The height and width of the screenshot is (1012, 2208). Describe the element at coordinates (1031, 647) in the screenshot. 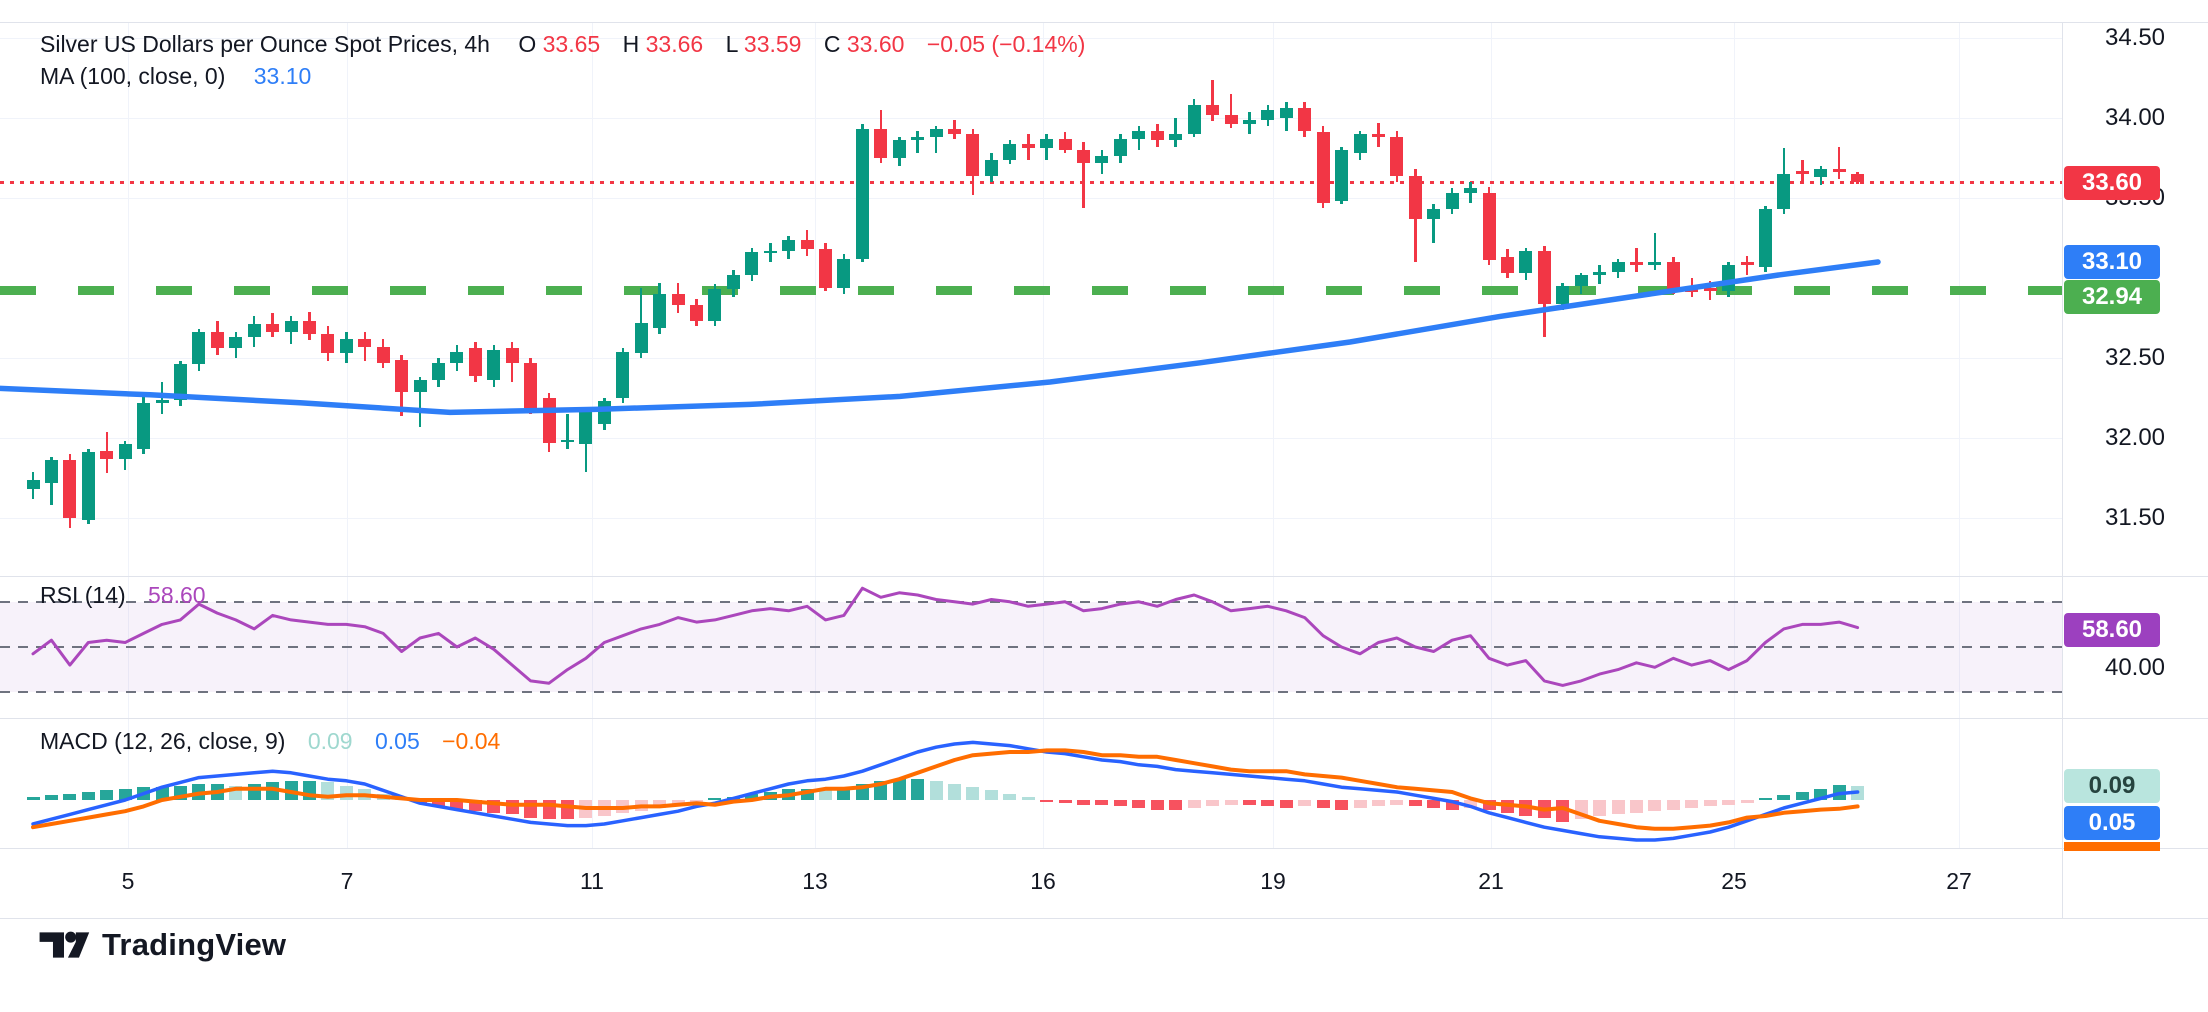

I see `rsi-middle-band-line` at that location.